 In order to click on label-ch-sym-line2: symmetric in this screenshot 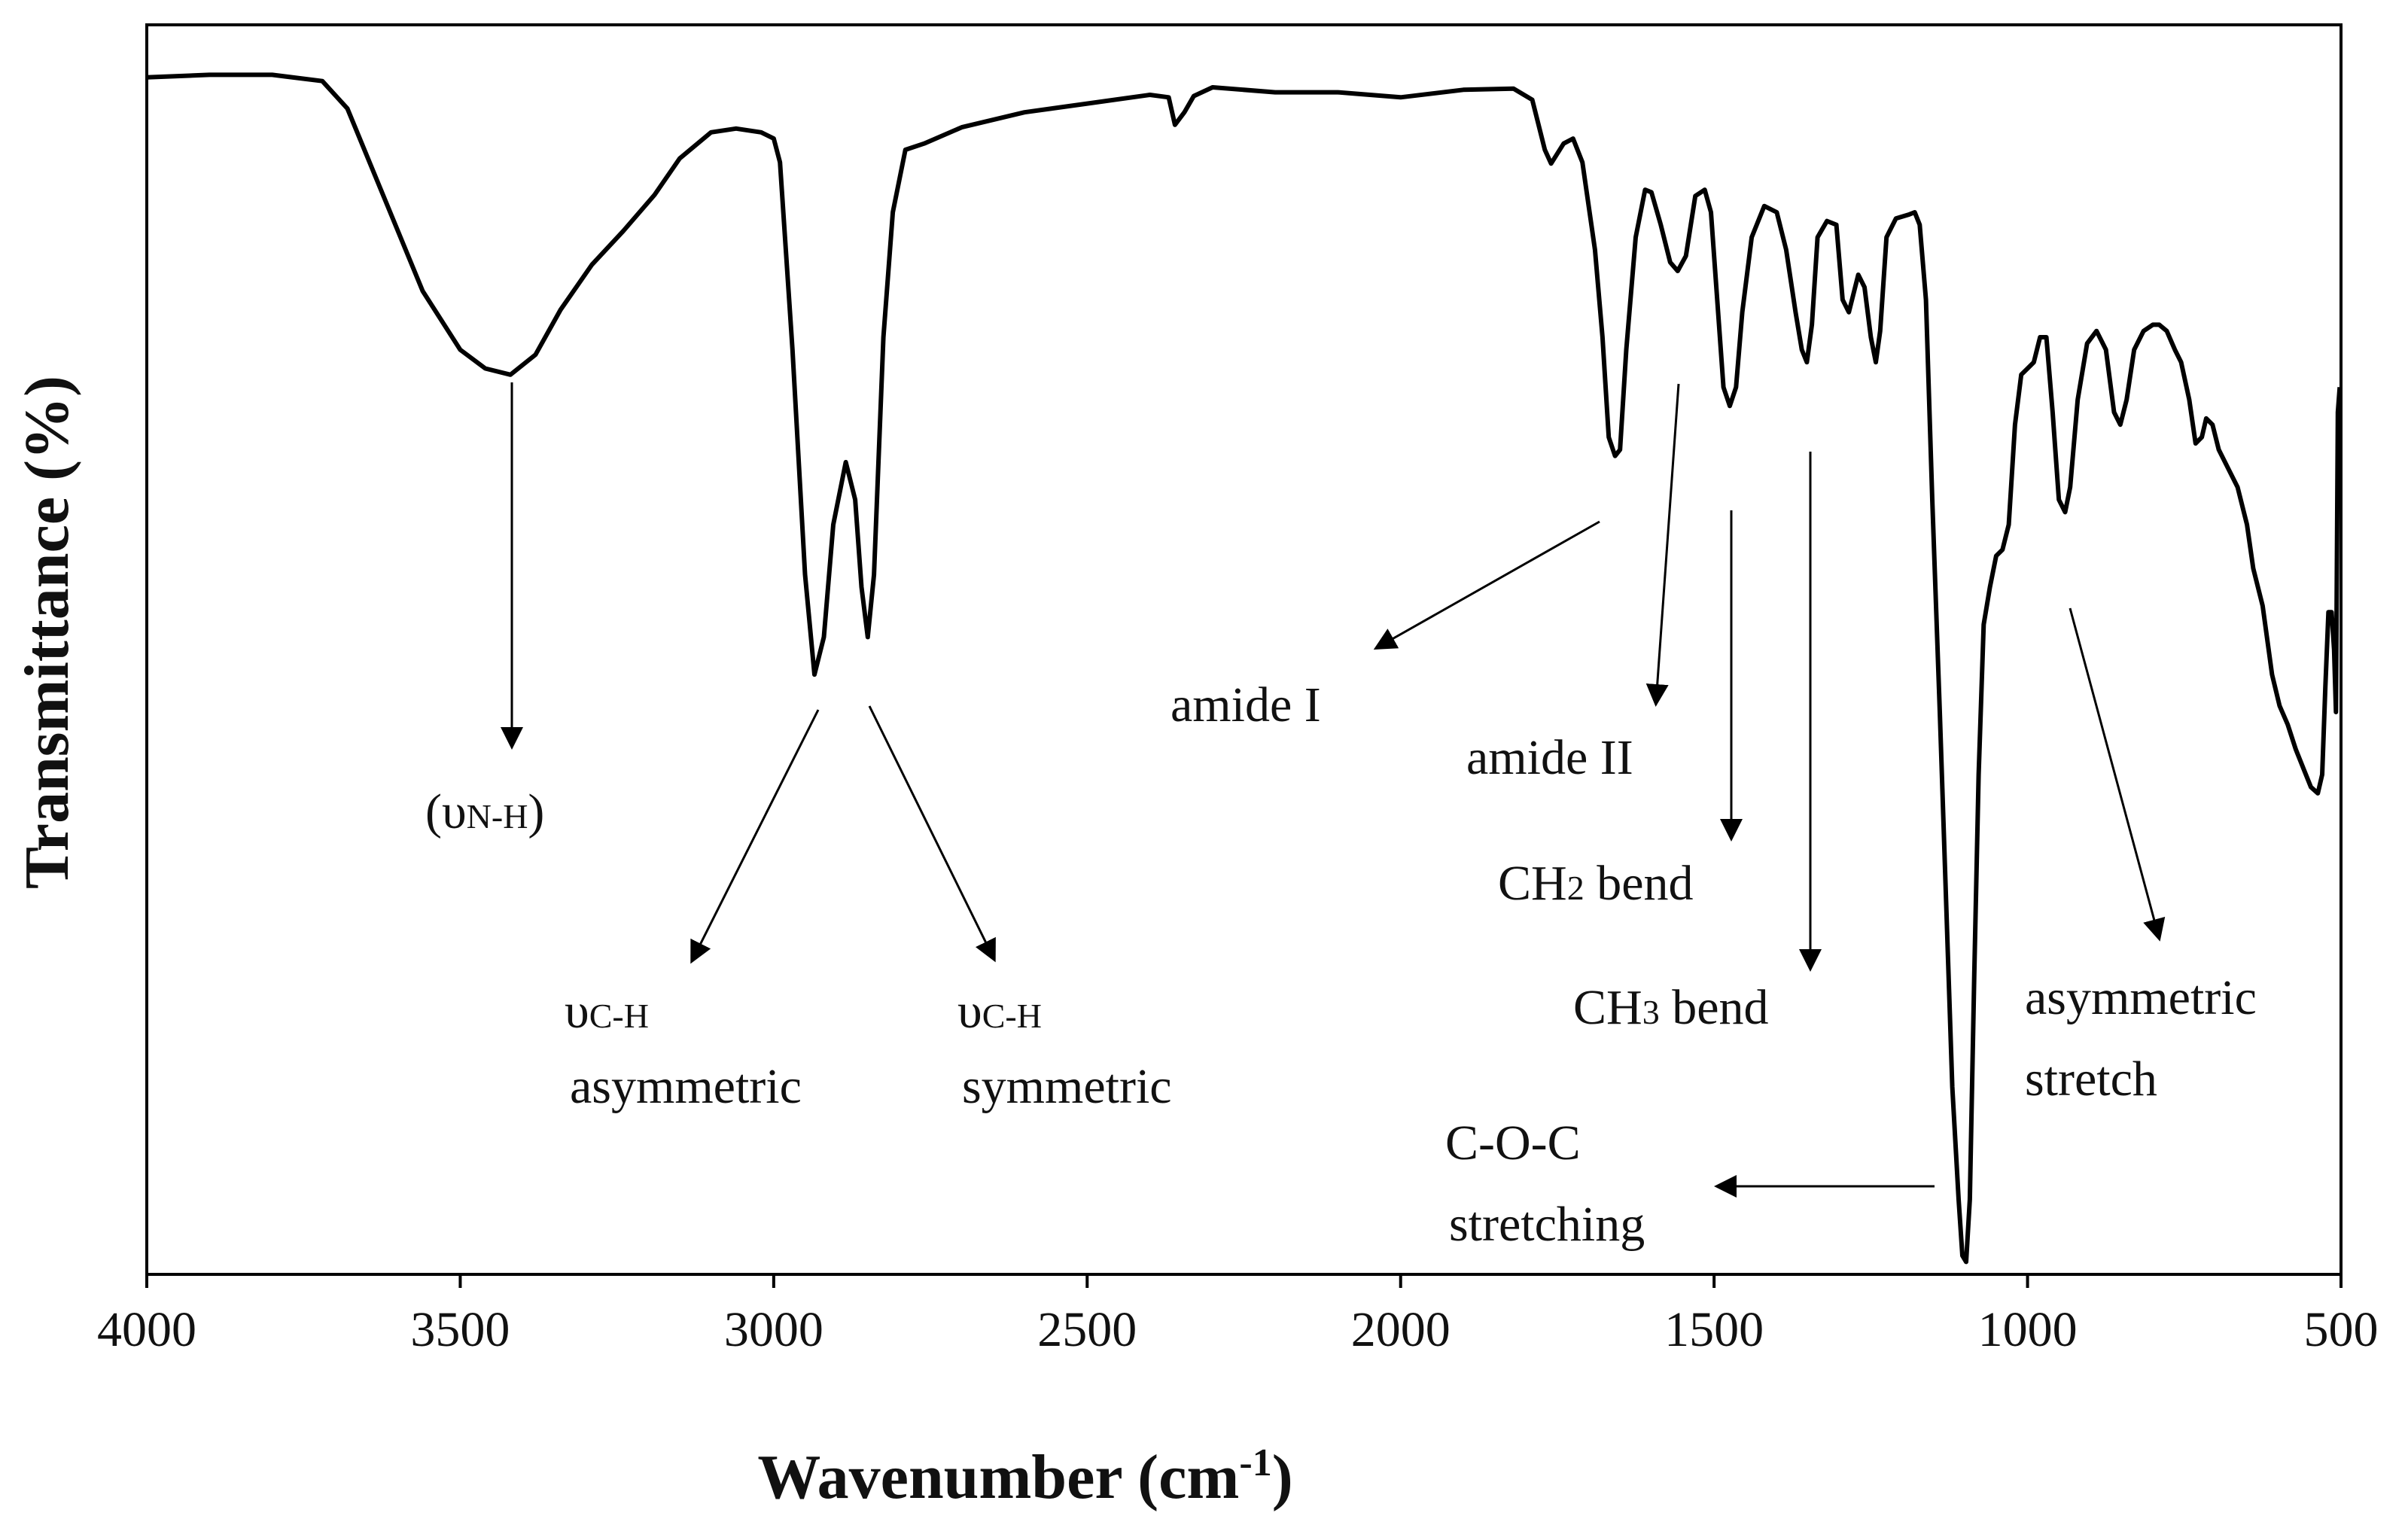, I will do `click(1067, 1086)`.